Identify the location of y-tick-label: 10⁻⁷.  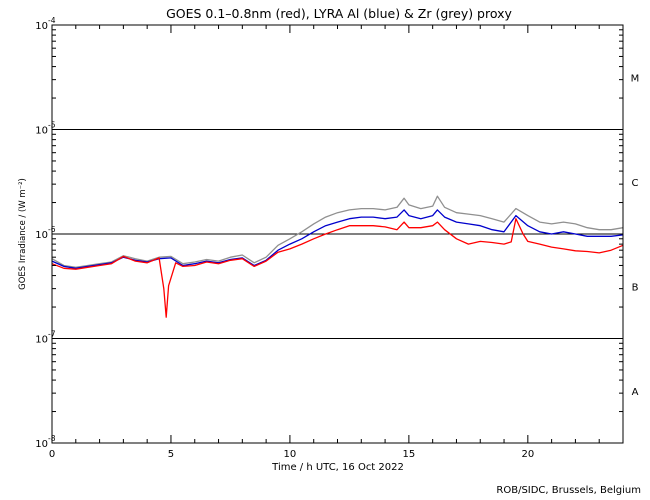
(45, 338).